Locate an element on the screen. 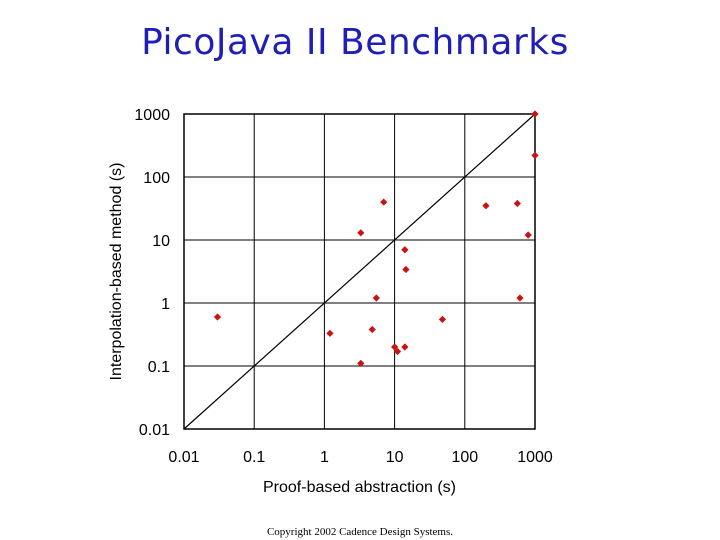  x-tick-label: 1000 is located at coordinates (535, 457).